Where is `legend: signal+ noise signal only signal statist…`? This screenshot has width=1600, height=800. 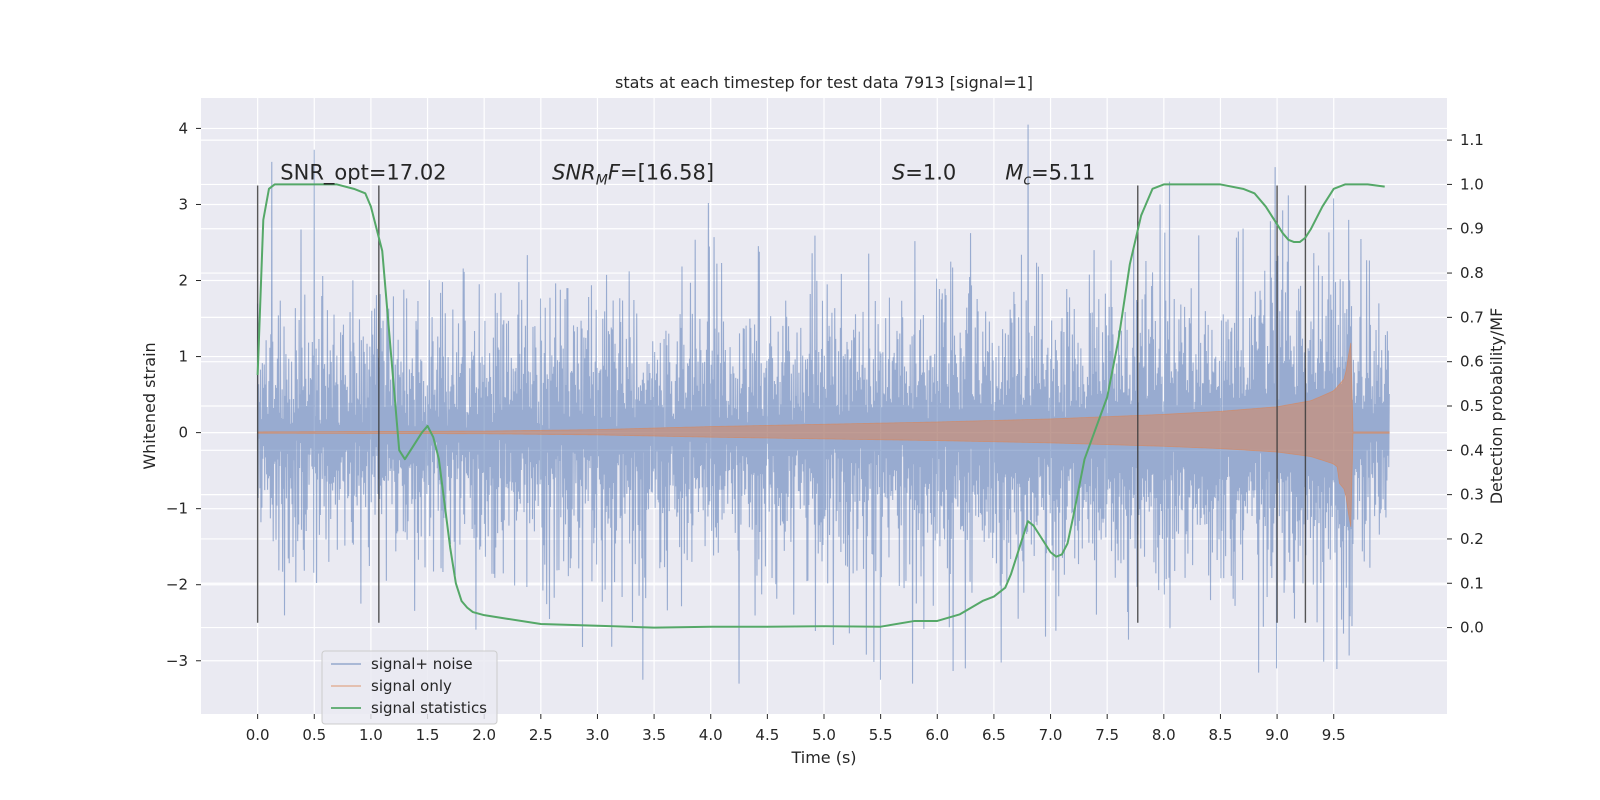
legend: signal+ noise signal only signal statist… is located at coordinates (409, 687).